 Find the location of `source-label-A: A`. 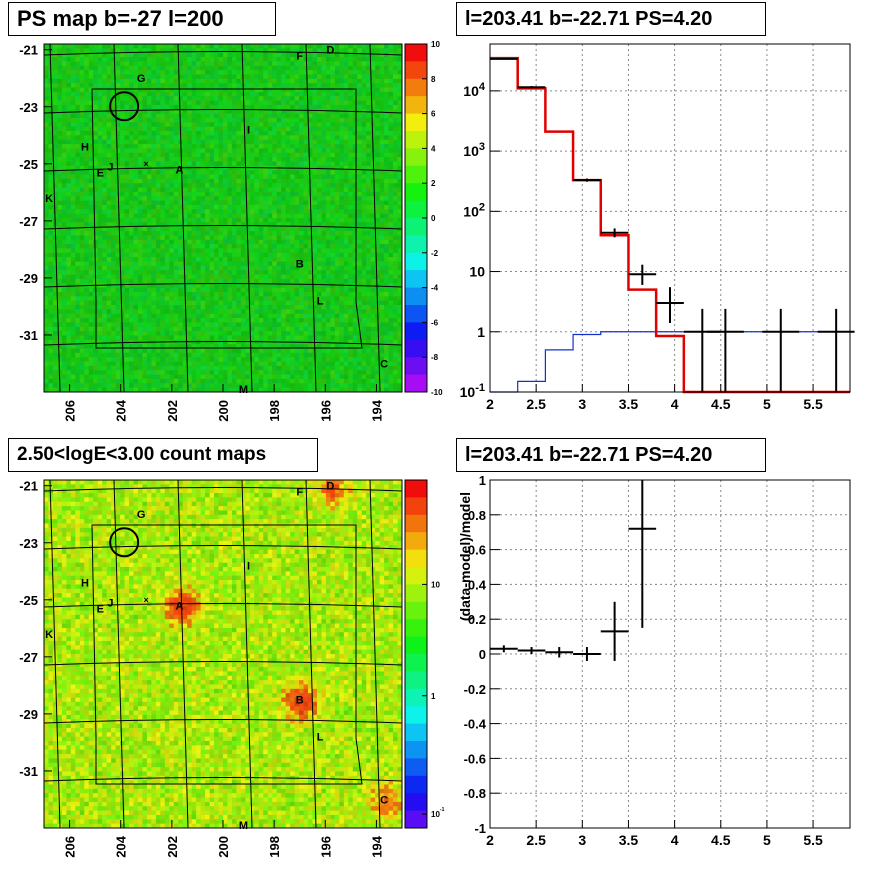

source-label-A: A is located at coordinates (180, 171).